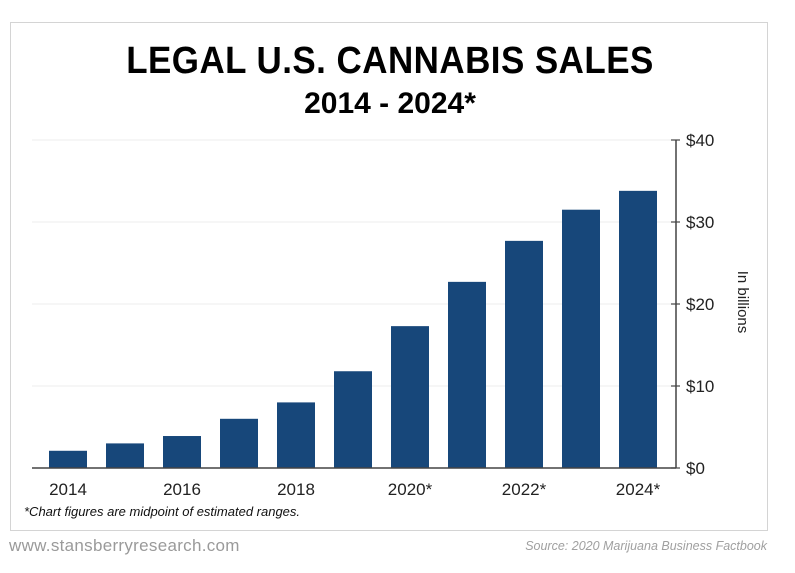 The width and height of the screenshot is (795, 573). What do you see at coordinates (410, 397) in the screenshot?
I see `bar-2020` at bounding box center [410, 397].